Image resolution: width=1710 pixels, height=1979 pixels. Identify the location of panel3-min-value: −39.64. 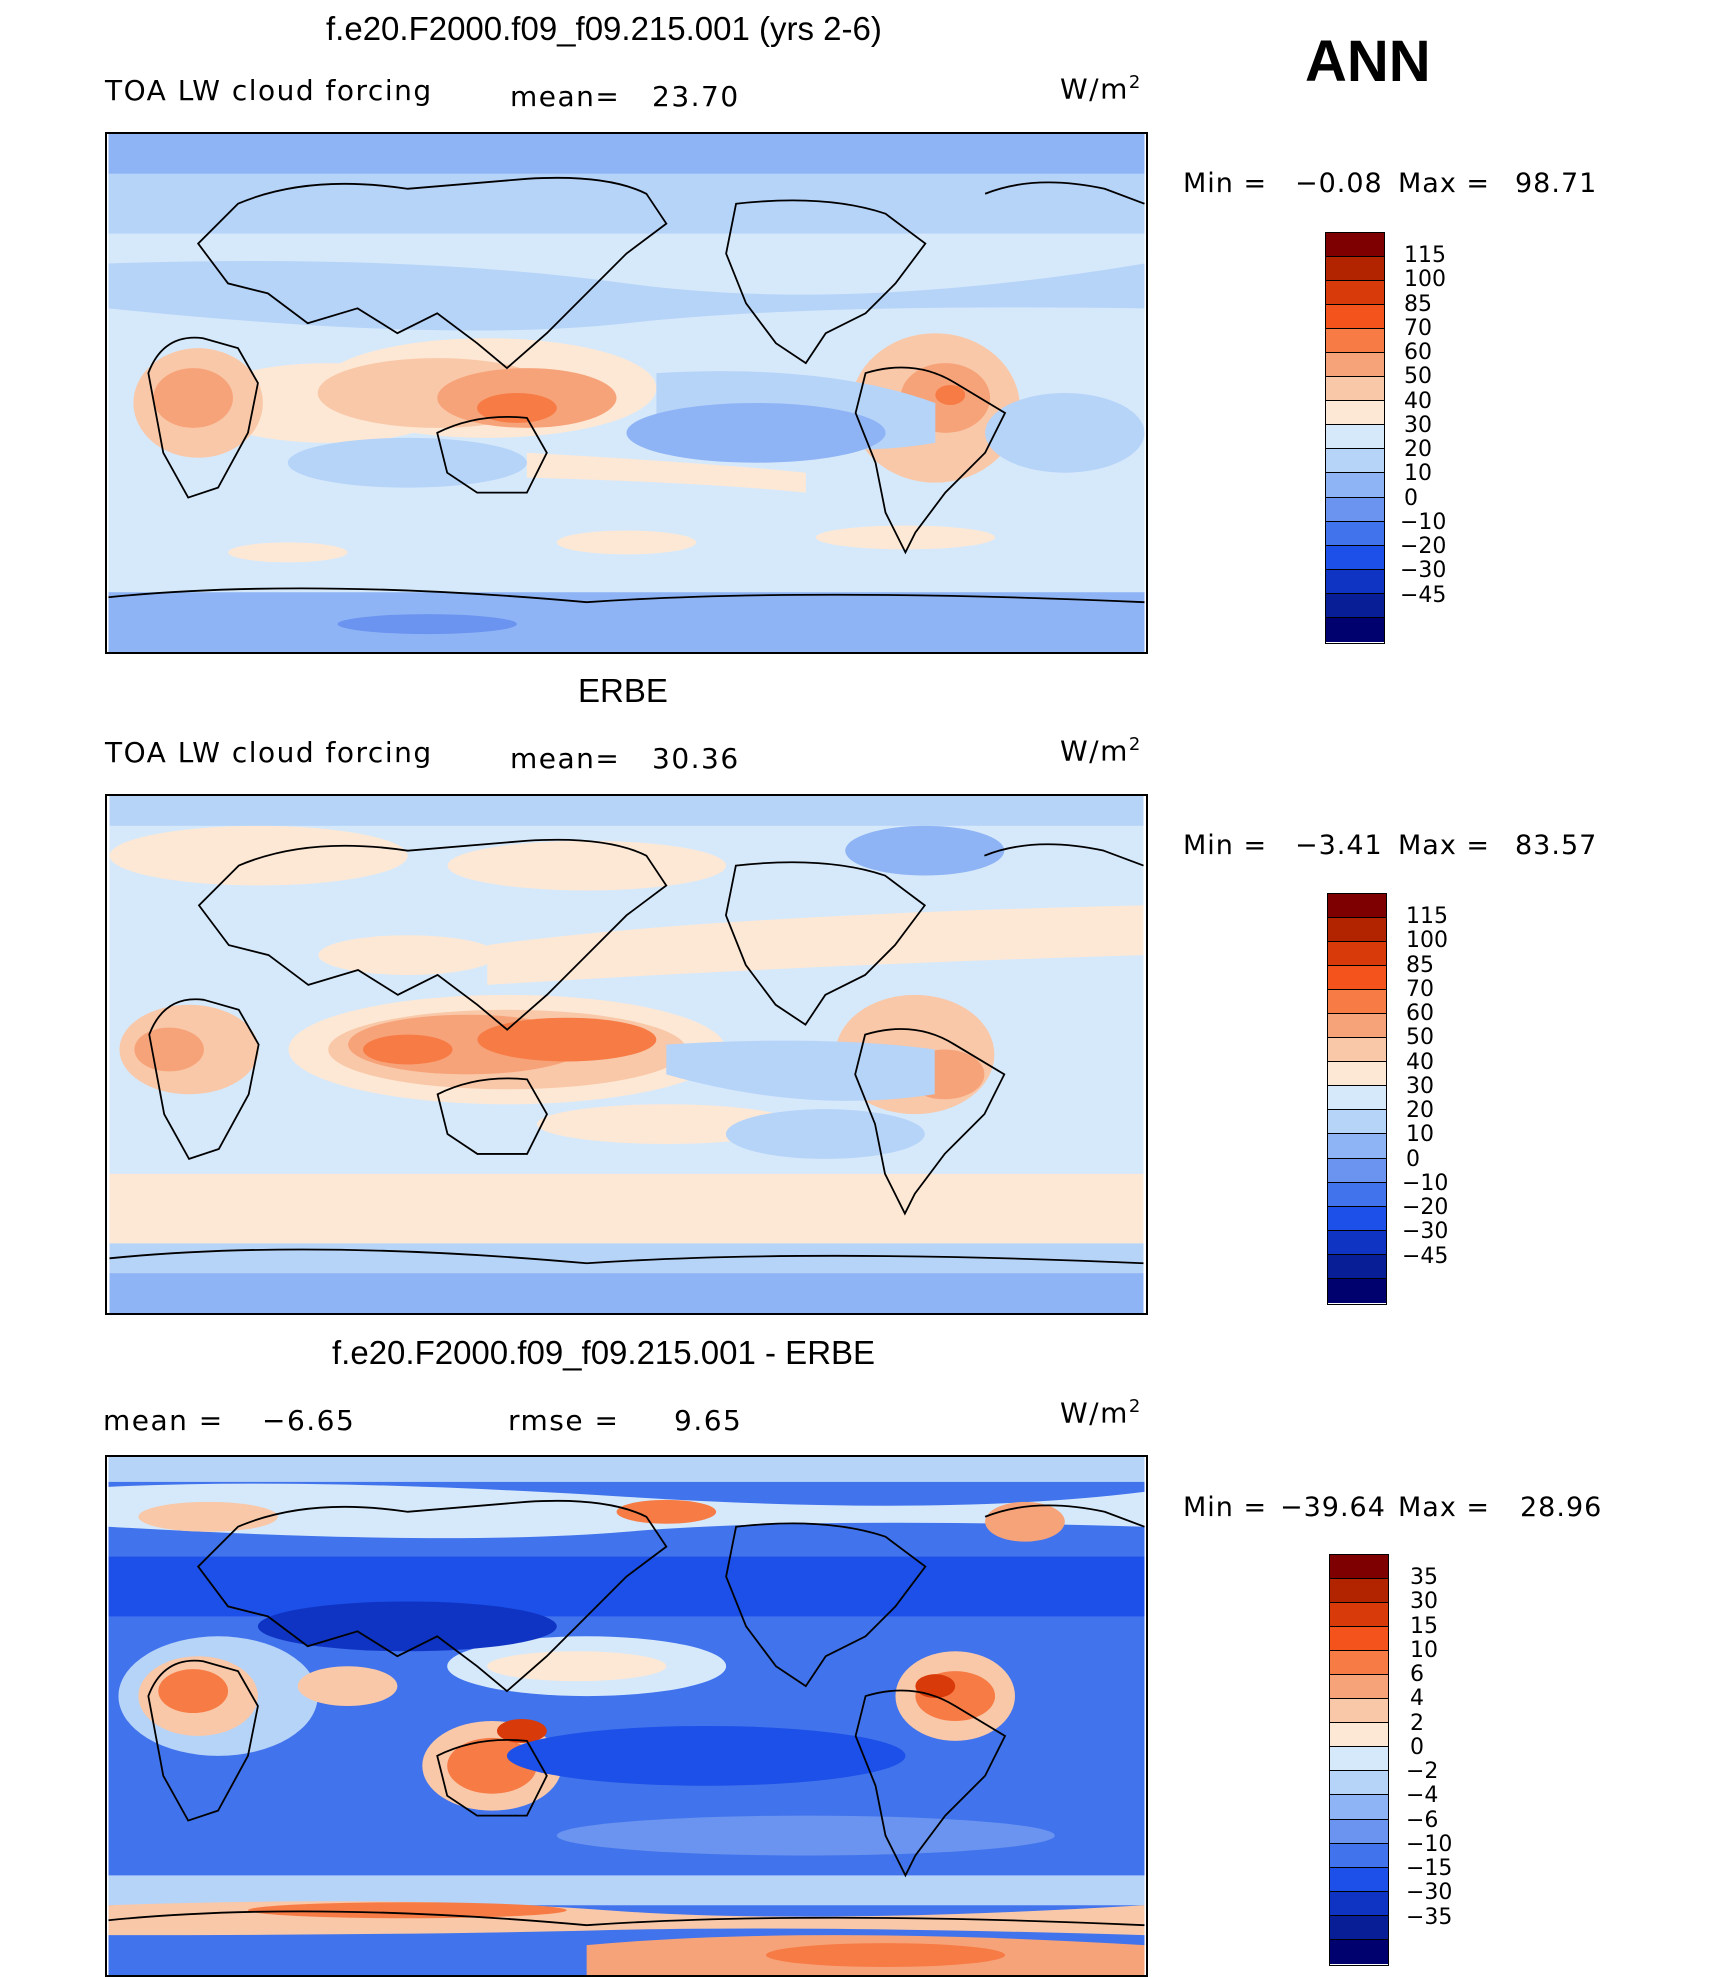
(1333, 1507).